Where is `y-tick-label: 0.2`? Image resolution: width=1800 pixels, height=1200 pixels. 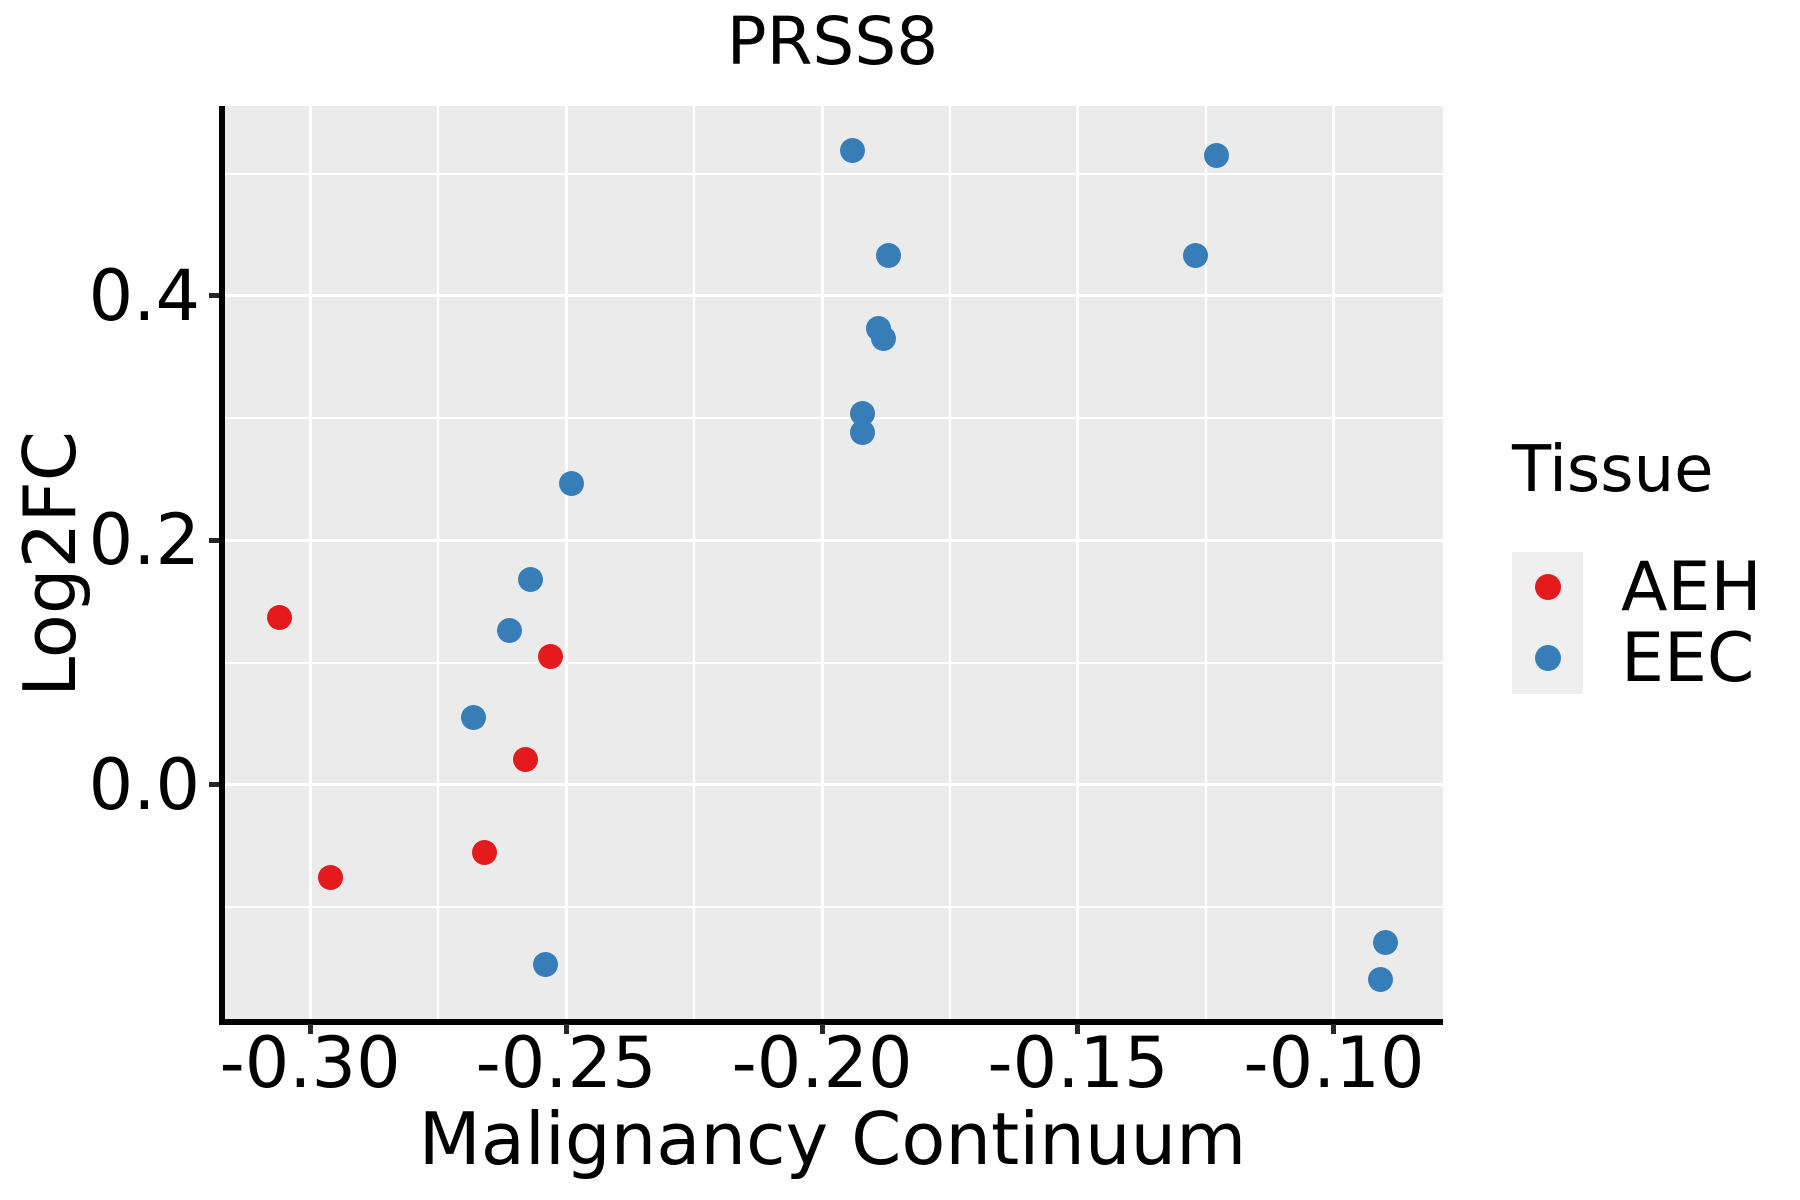
y-tick-label: 0.2 is located at coordinates (144, 540).